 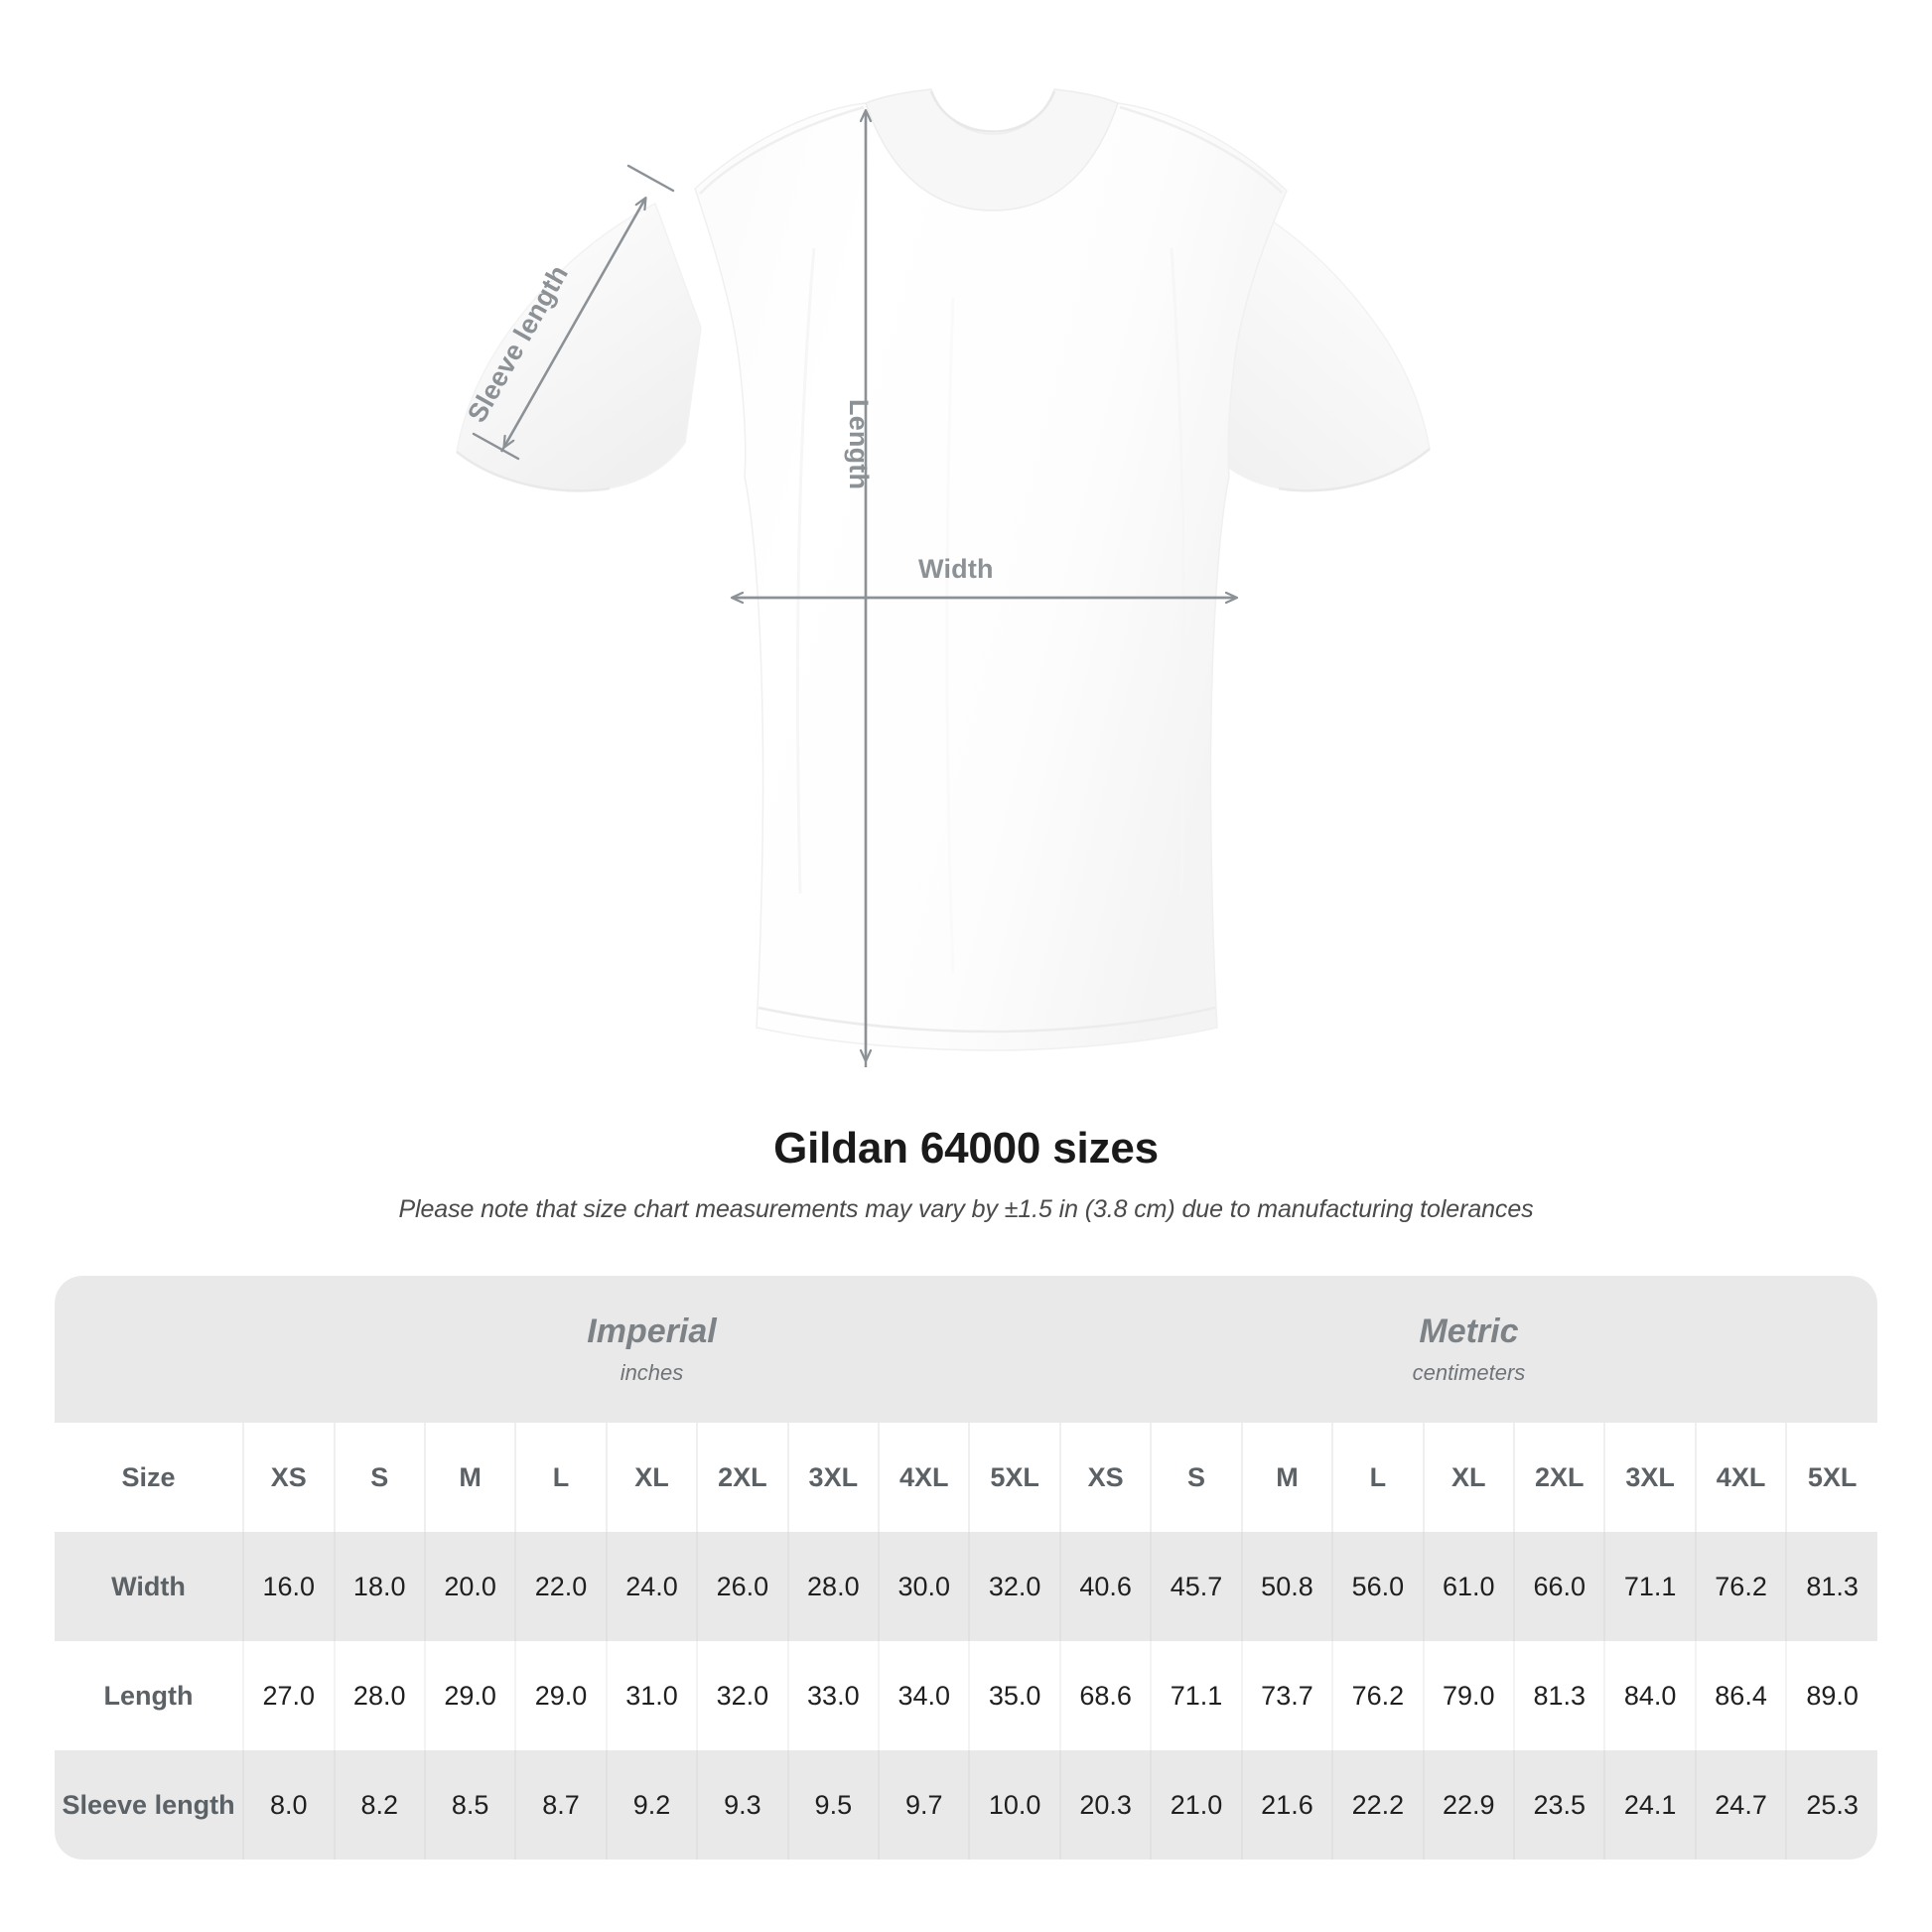 I want to click on measurement-cell: 25.3, so click(x=1831, y=1805).